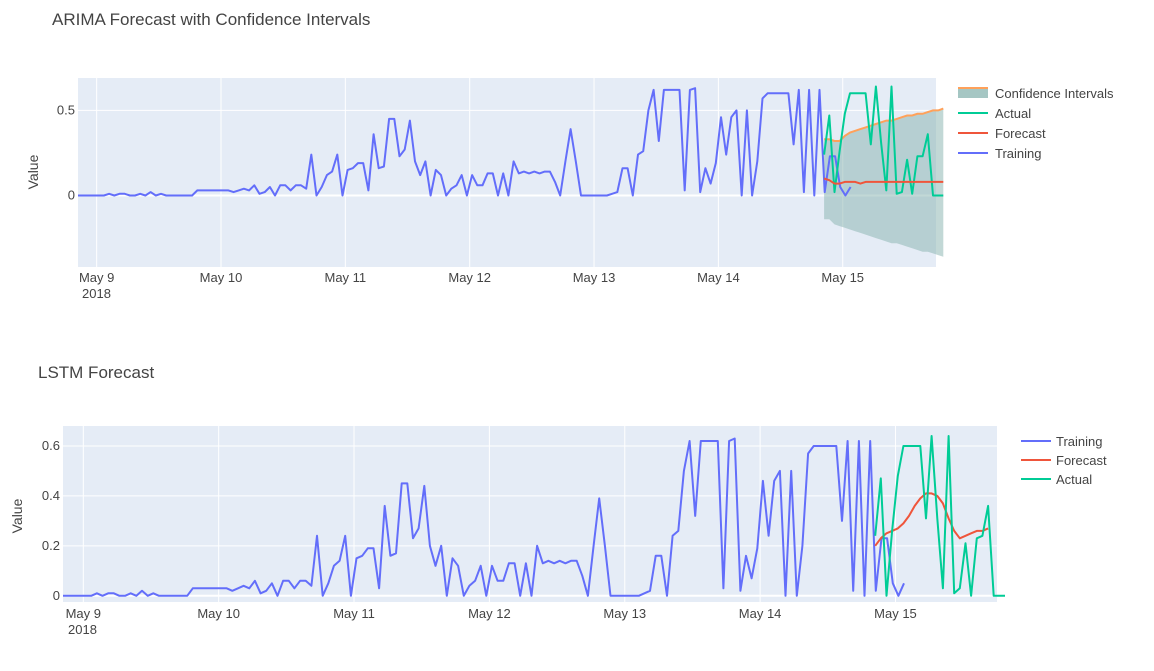 The width and height of the screenshot is (1154, 671). I want to click on y-tick-label: 0.2, so click(51, 545).